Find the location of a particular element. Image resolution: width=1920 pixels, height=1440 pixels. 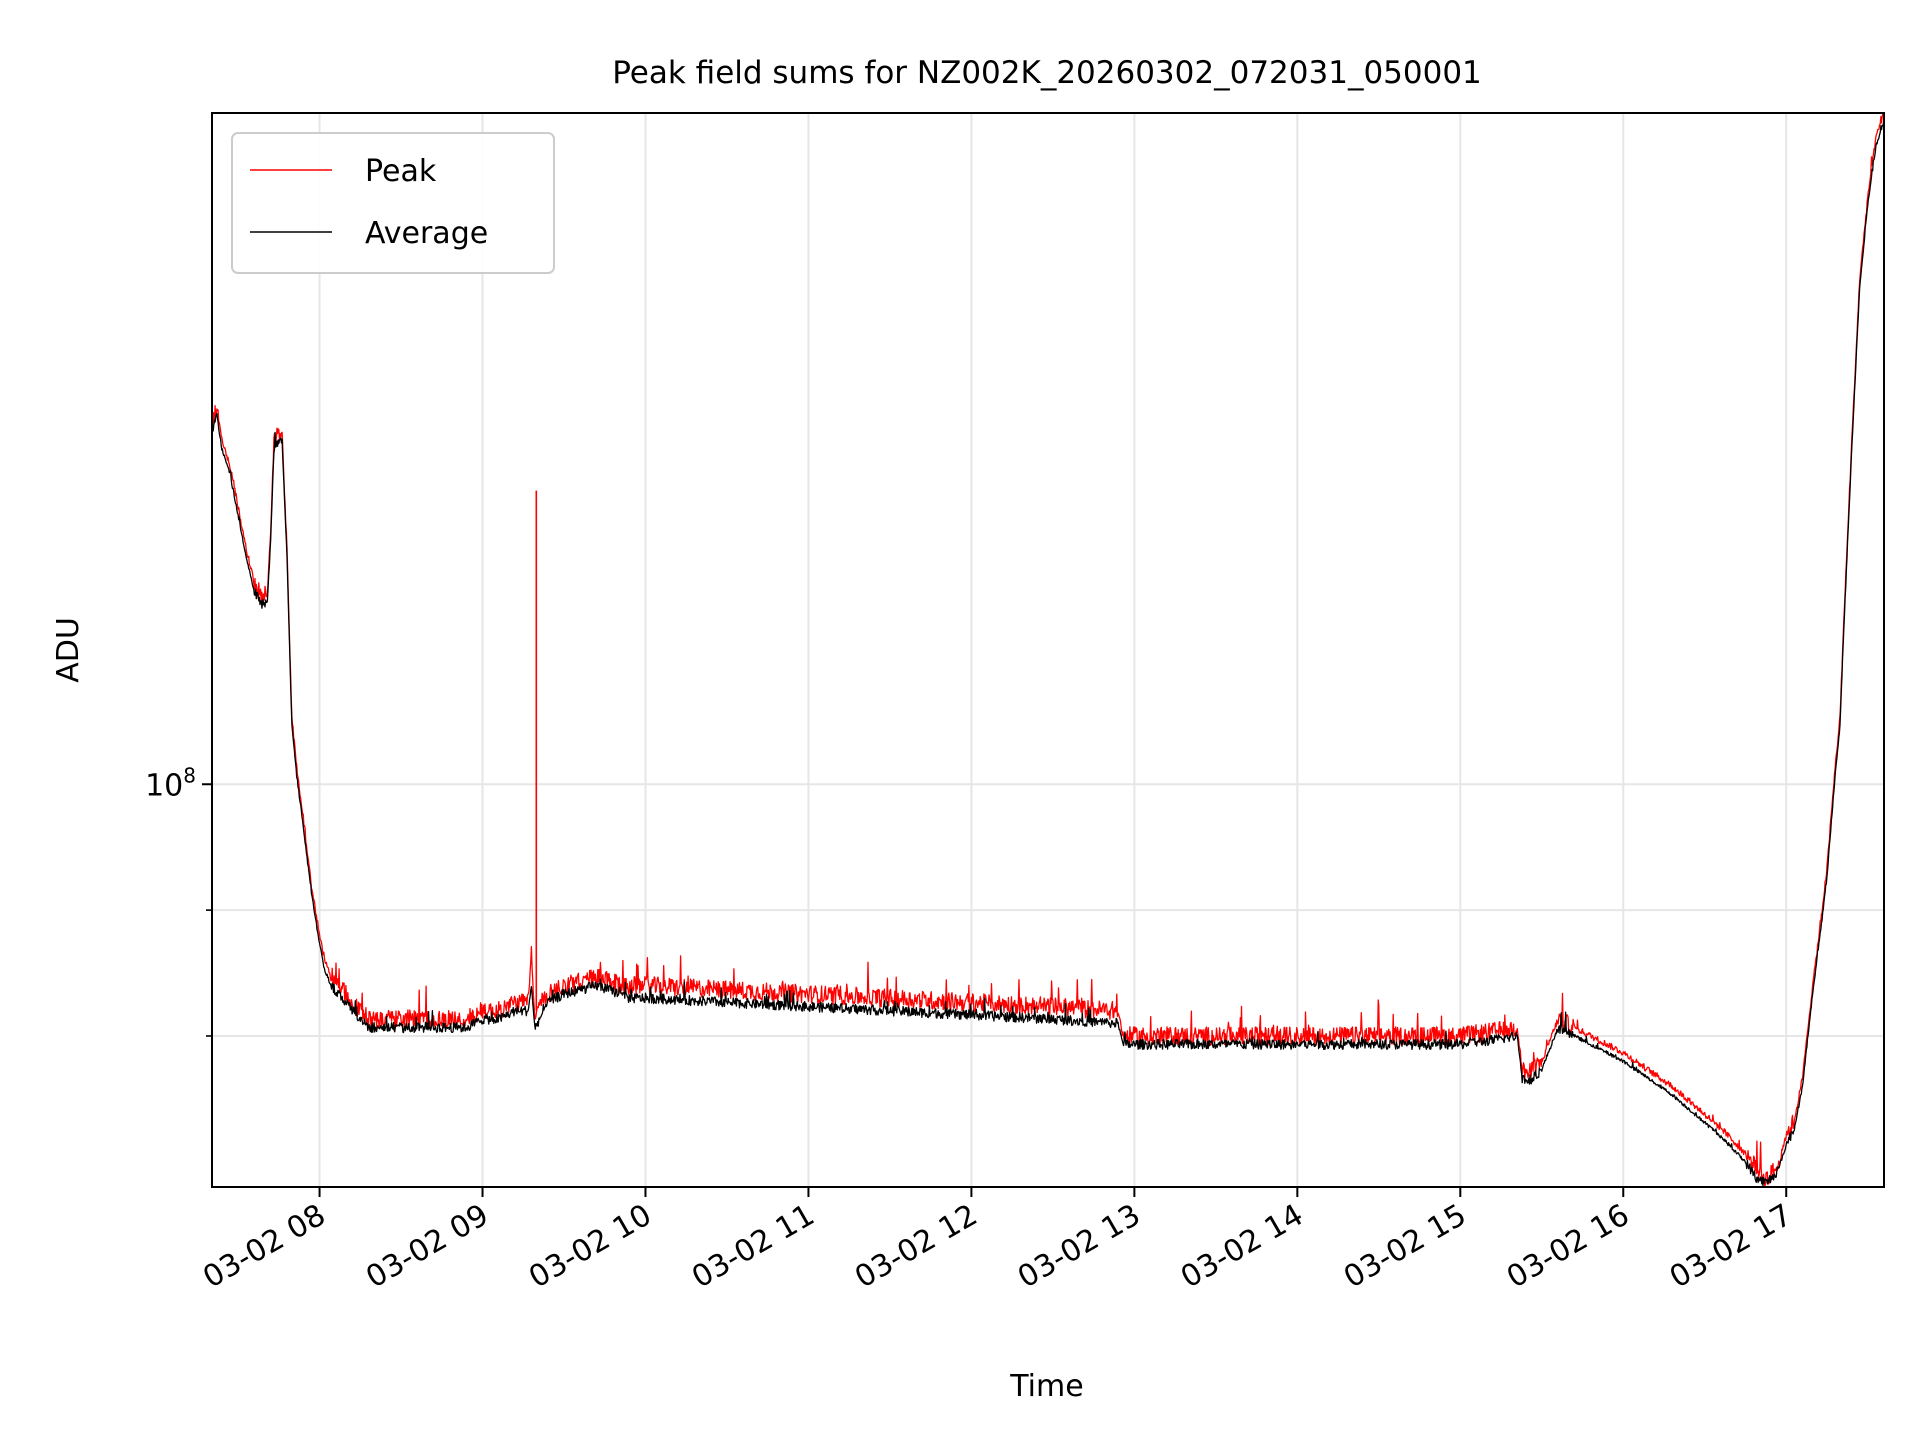

y-axis-label: ADU is located at coordinates (68, 650).